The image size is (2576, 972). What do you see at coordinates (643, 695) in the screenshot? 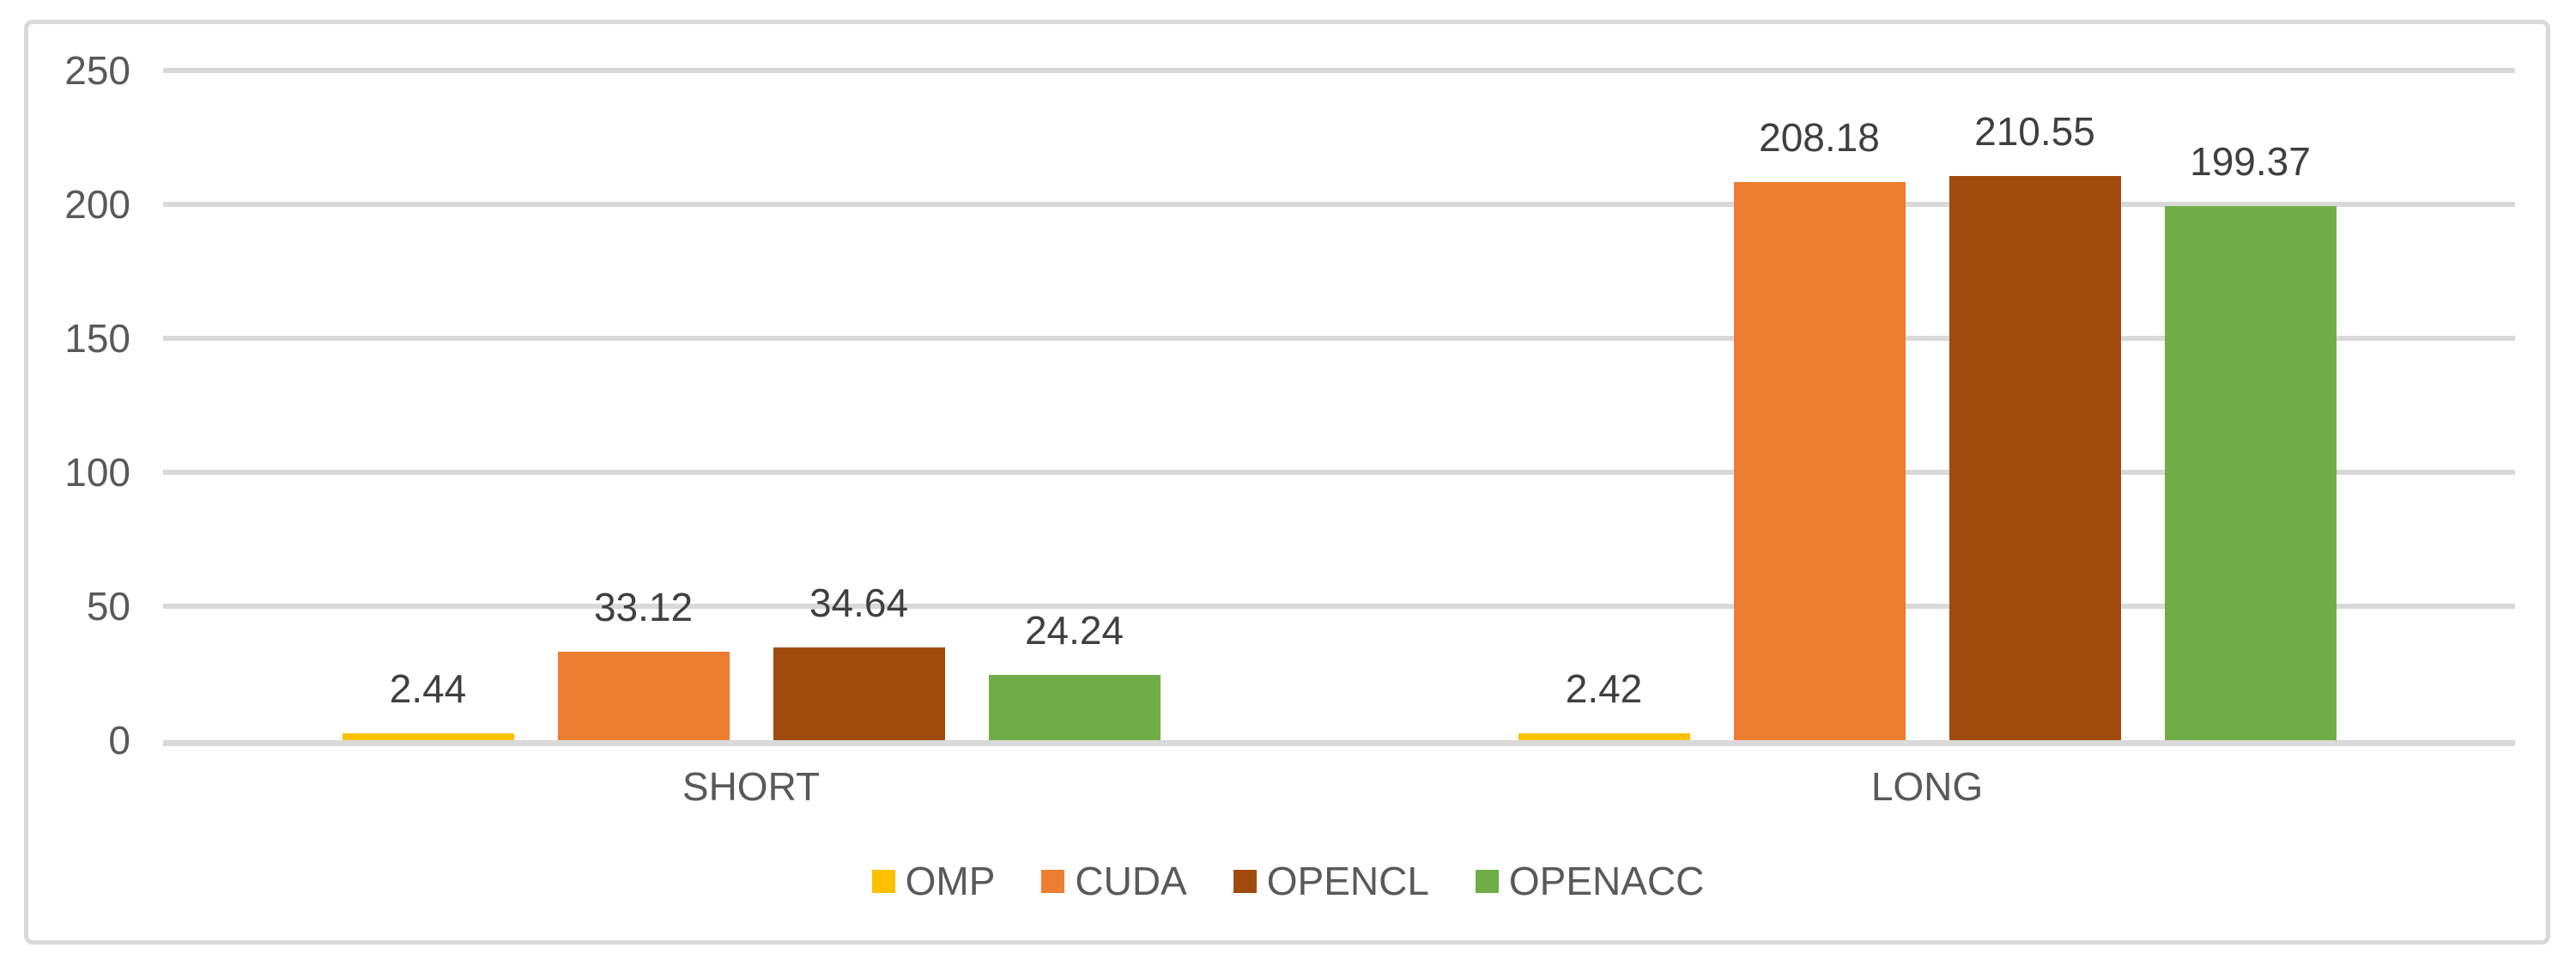
I see `bar-cuda-short` at bounding box center [643, 695].